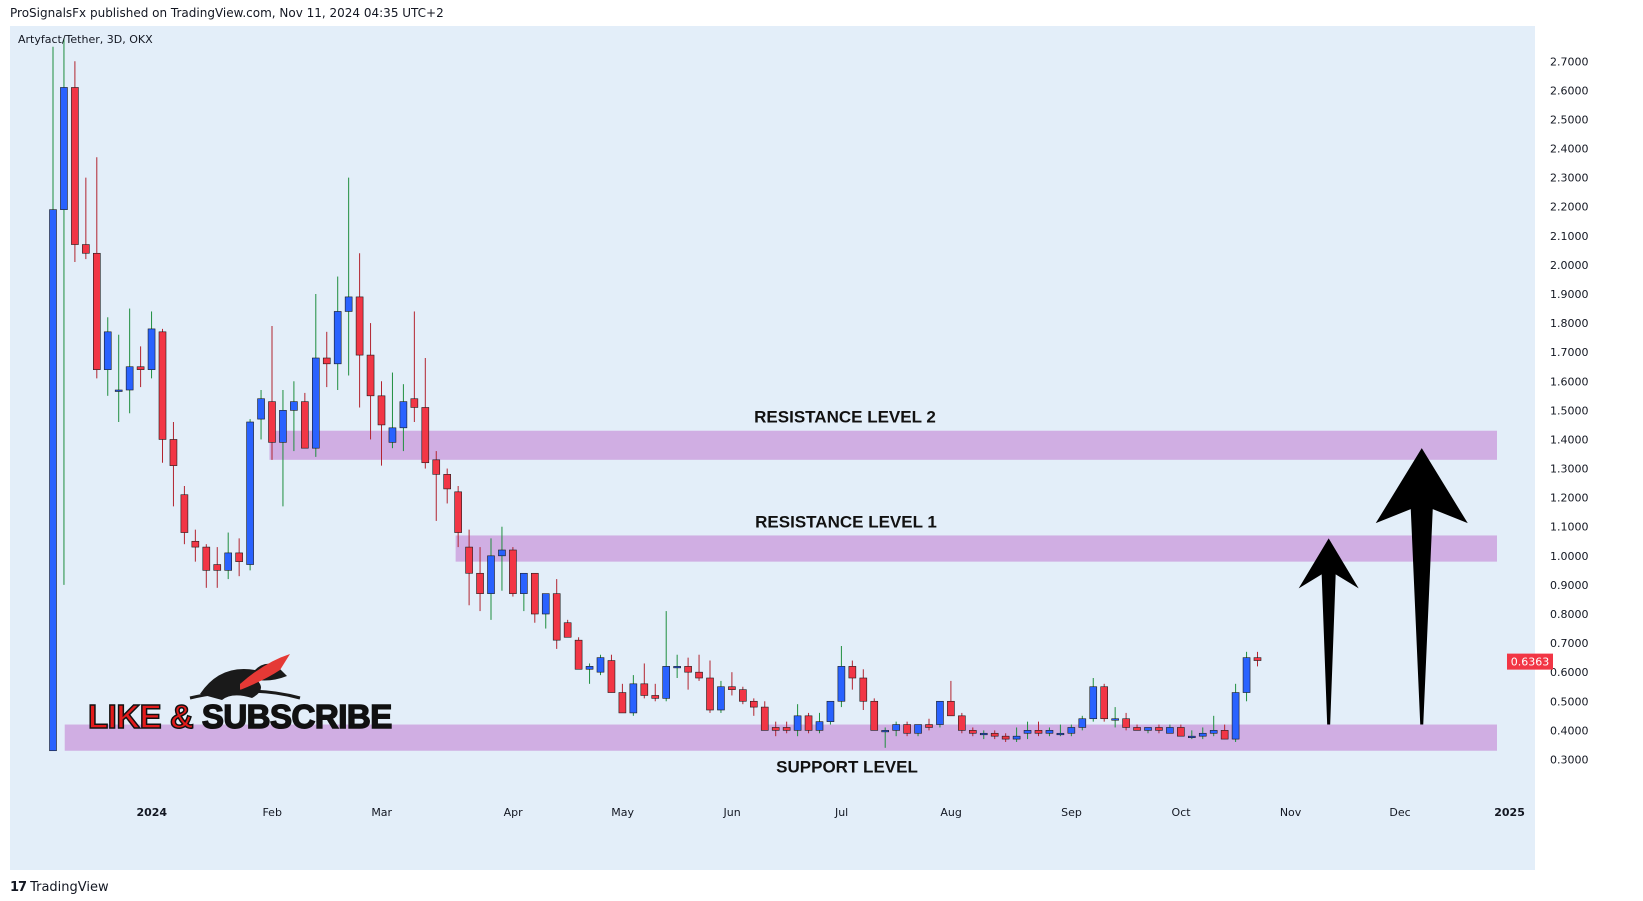 The height and width of the screenshot is (901, 1643). I want to click on x-tick-label: Mar, so click(381, 812).